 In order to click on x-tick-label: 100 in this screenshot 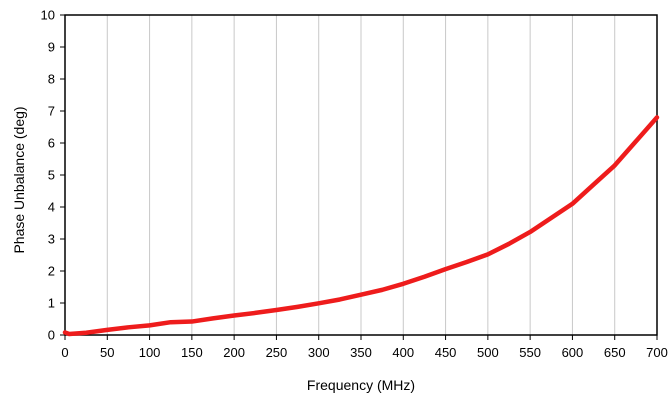, I will do `click(150, 352)`.